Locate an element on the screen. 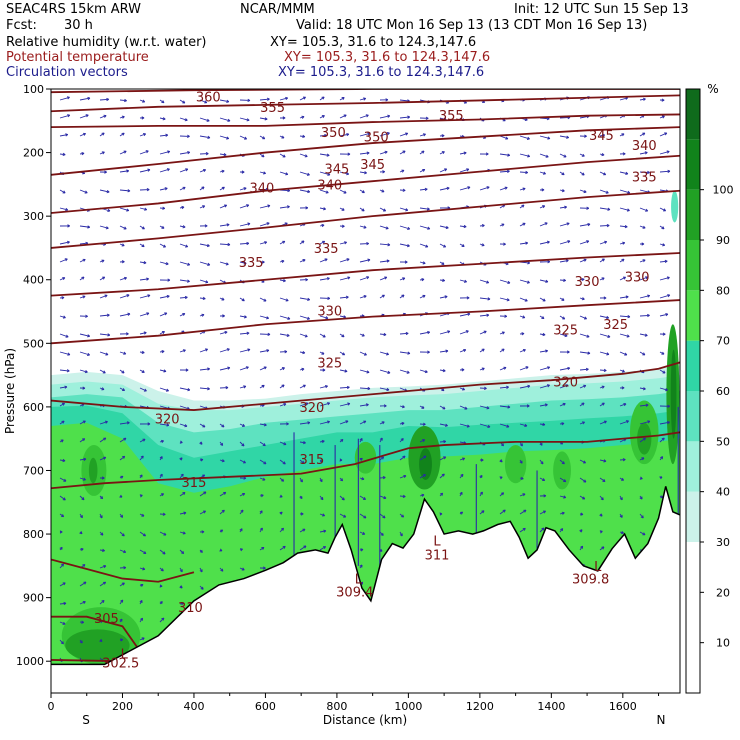 The height and width of the screenshot is (740, 740). x-tick-label: 1200 is located at coordinates (480, 706).